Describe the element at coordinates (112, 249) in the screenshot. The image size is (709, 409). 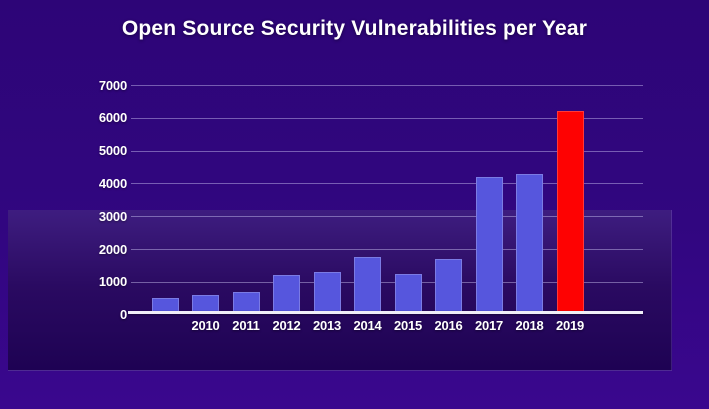
I see `y-axis-tick-label-2000: 2000` at that location.